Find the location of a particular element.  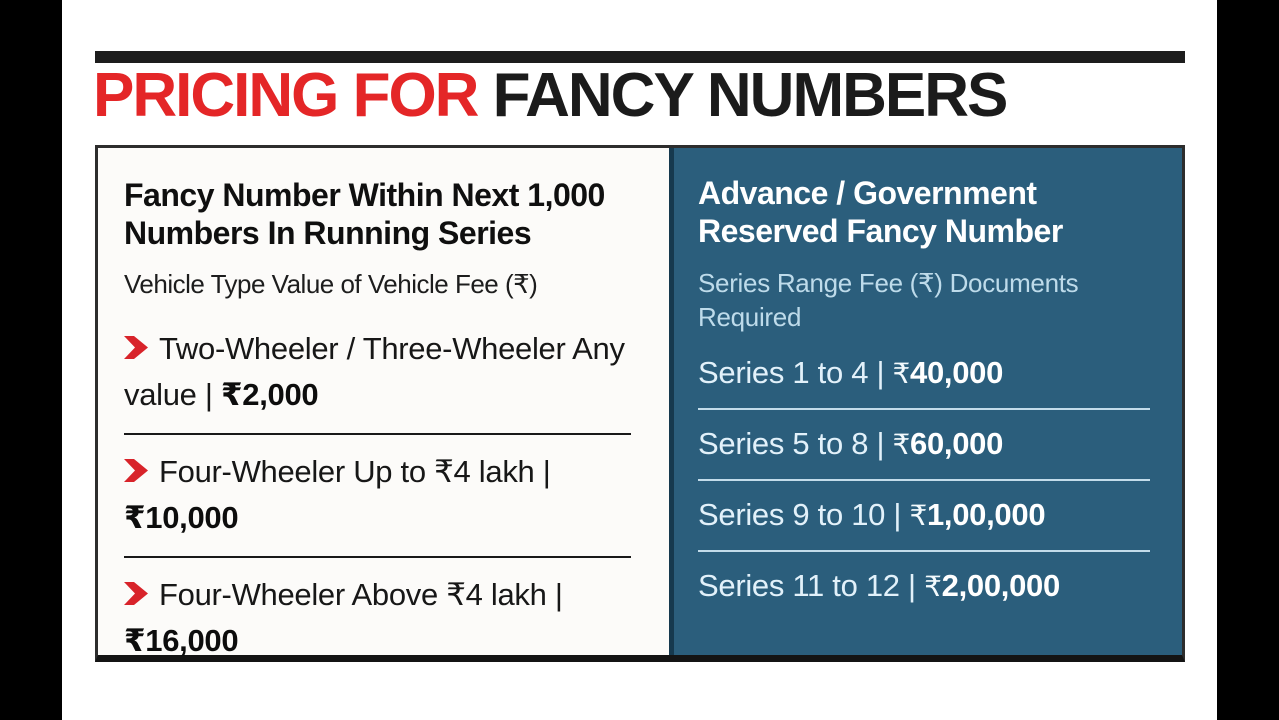

page-title-black: FANCY NUMBERS is located at coordinates (743, 95).